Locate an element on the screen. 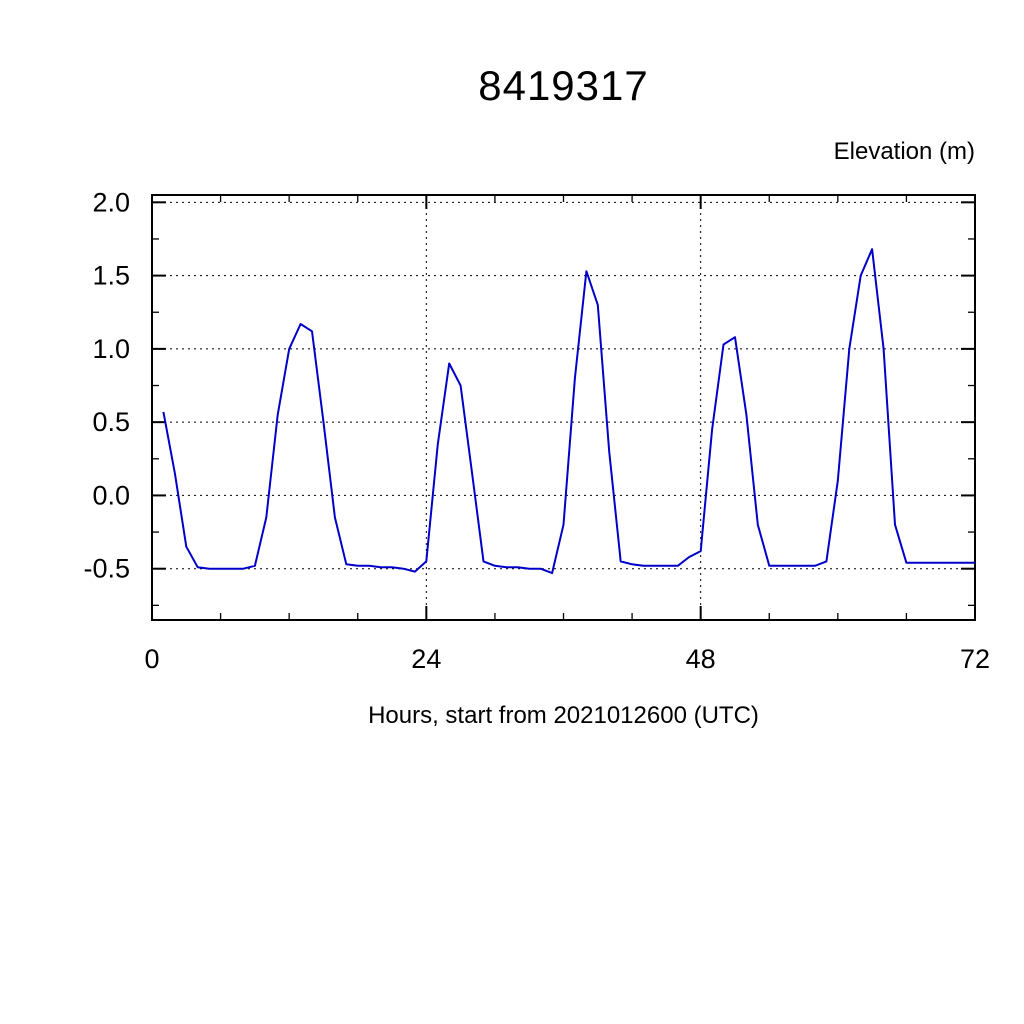  x-axis-label: Hours, start from 2021012600 (UTC) is located at coordinates (563, 715).